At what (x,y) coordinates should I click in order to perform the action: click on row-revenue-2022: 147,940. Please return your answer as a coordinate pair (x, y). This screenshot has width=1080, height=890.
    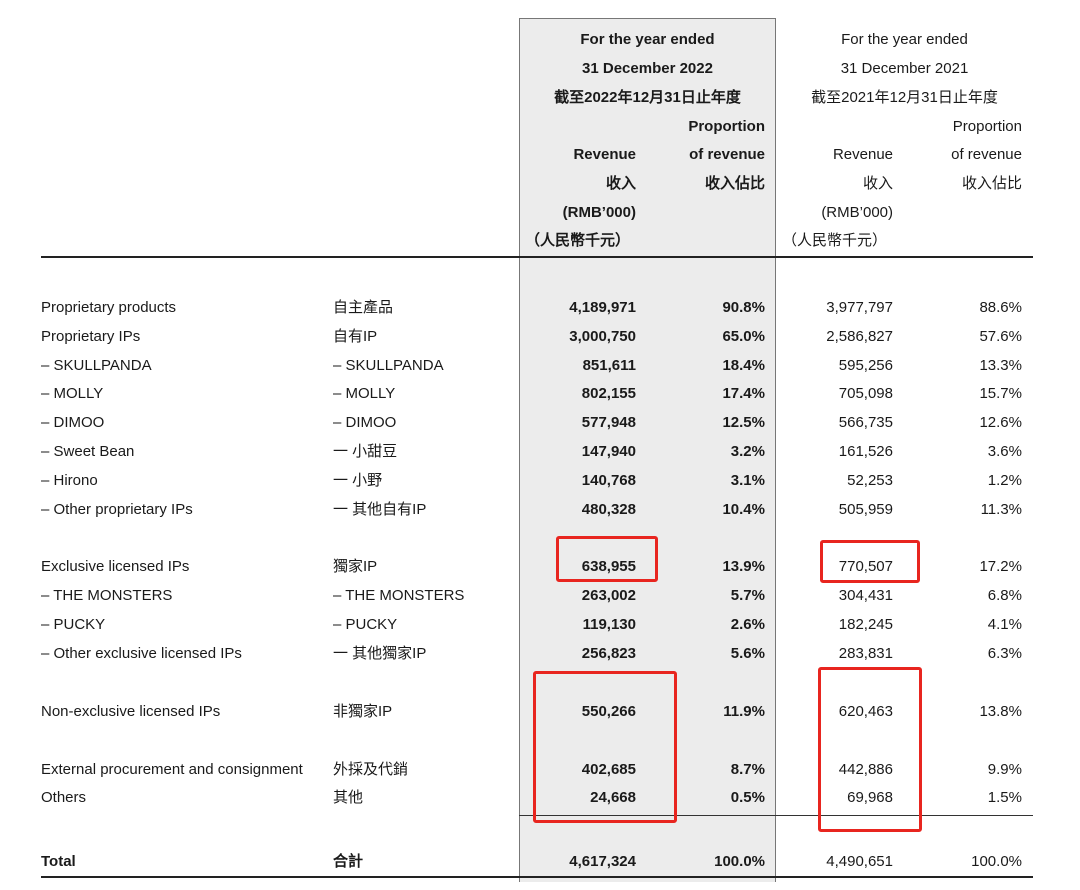
    Looking at the image, I should click on (608, 451).